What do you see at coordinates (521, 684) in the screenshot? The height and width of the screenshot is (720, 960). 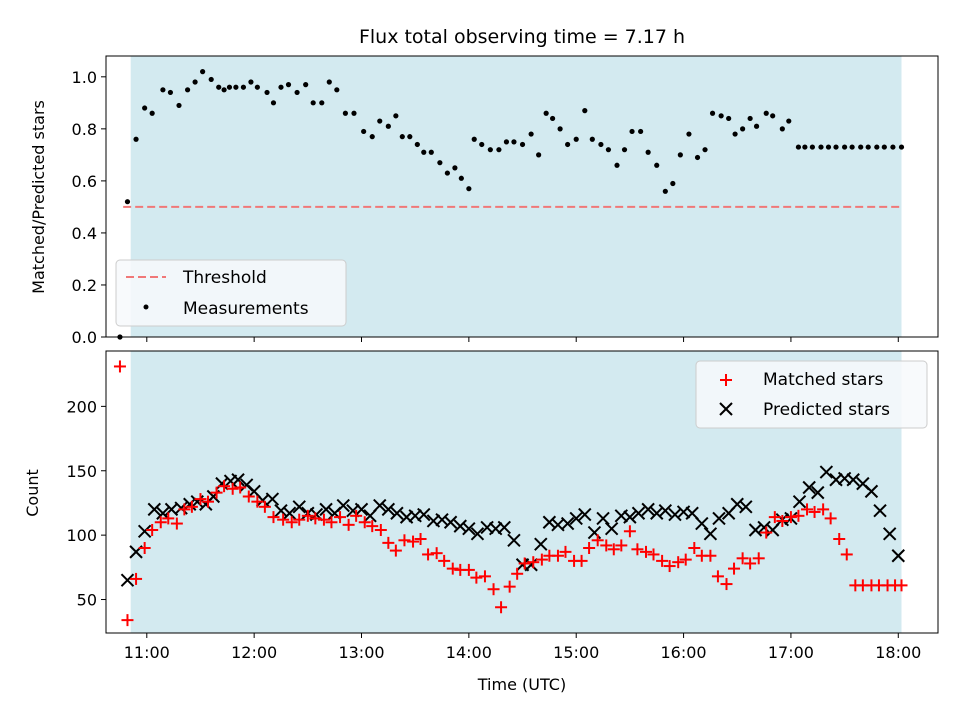 I see `x-axis-label: Time (UTC)` at bounding box center [521, 684].